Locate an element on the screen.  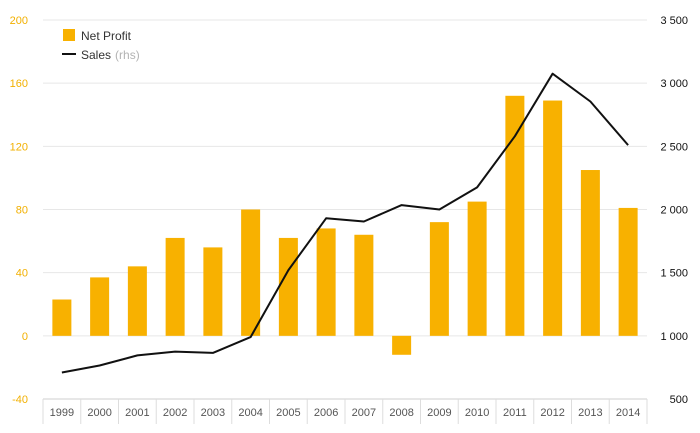
left-tick-label: -40 is located at coordinates (20, 400).